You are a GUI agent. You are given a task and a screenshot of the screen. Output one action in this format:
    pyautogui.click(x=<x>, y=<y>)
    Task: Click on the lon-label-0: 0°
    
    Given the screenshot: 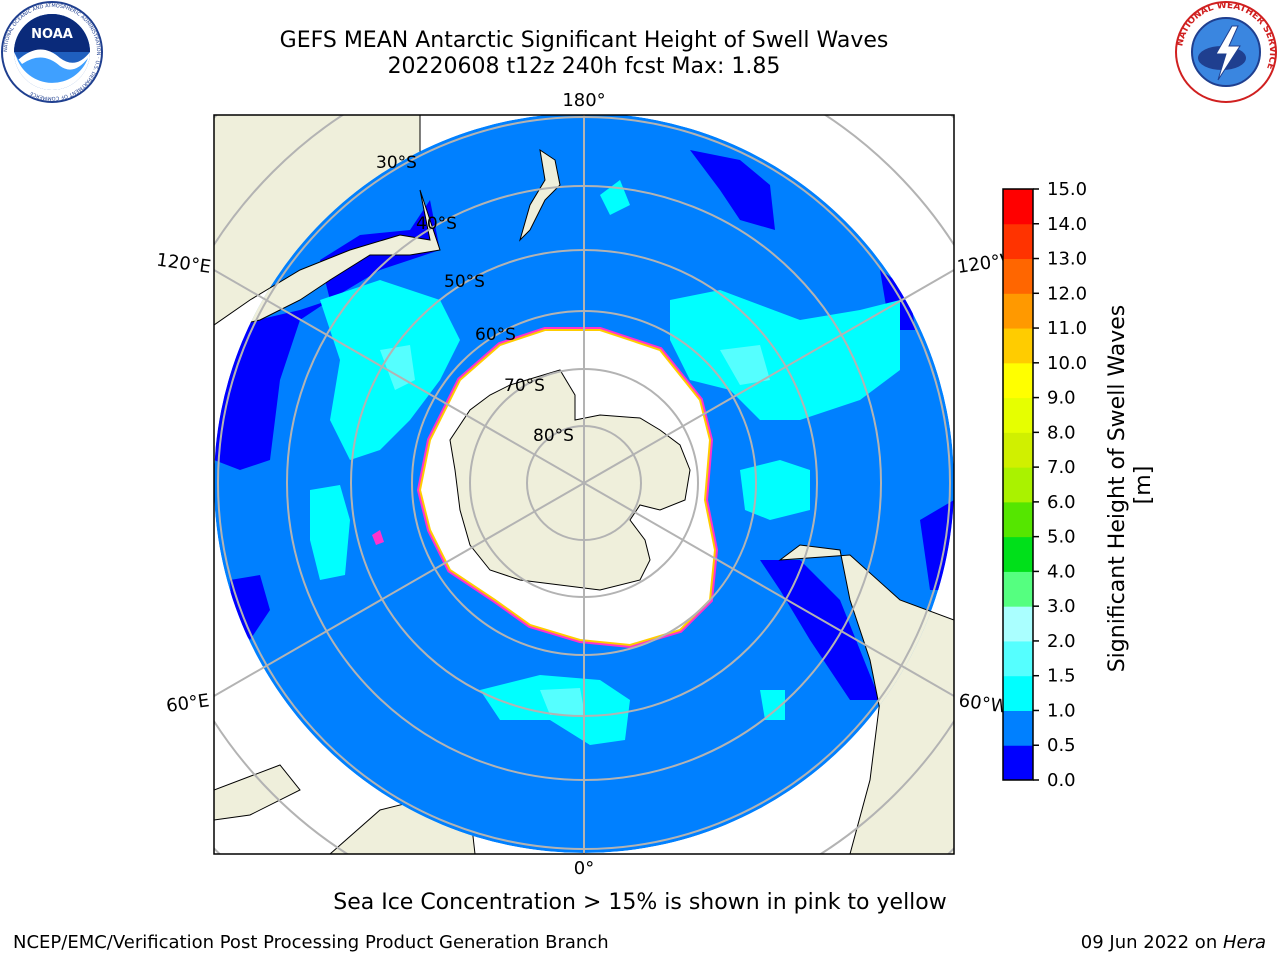 What is the action you would take?
    pyautogui.click(x=584, y=868)
    